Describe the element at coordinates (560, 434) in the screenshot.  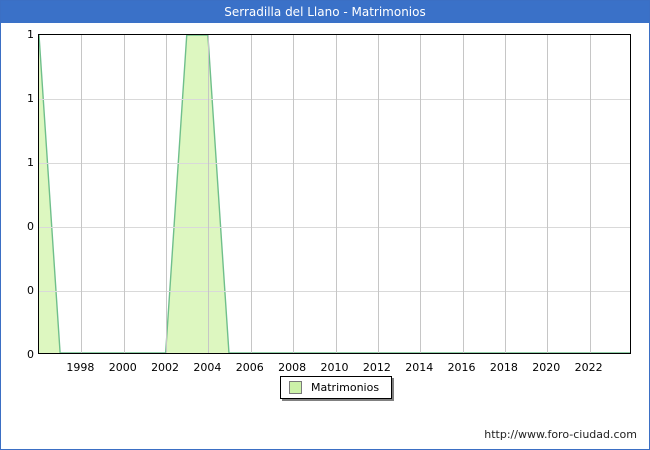
I see `source-url: http://www.foro-ciudad.com` at that location.